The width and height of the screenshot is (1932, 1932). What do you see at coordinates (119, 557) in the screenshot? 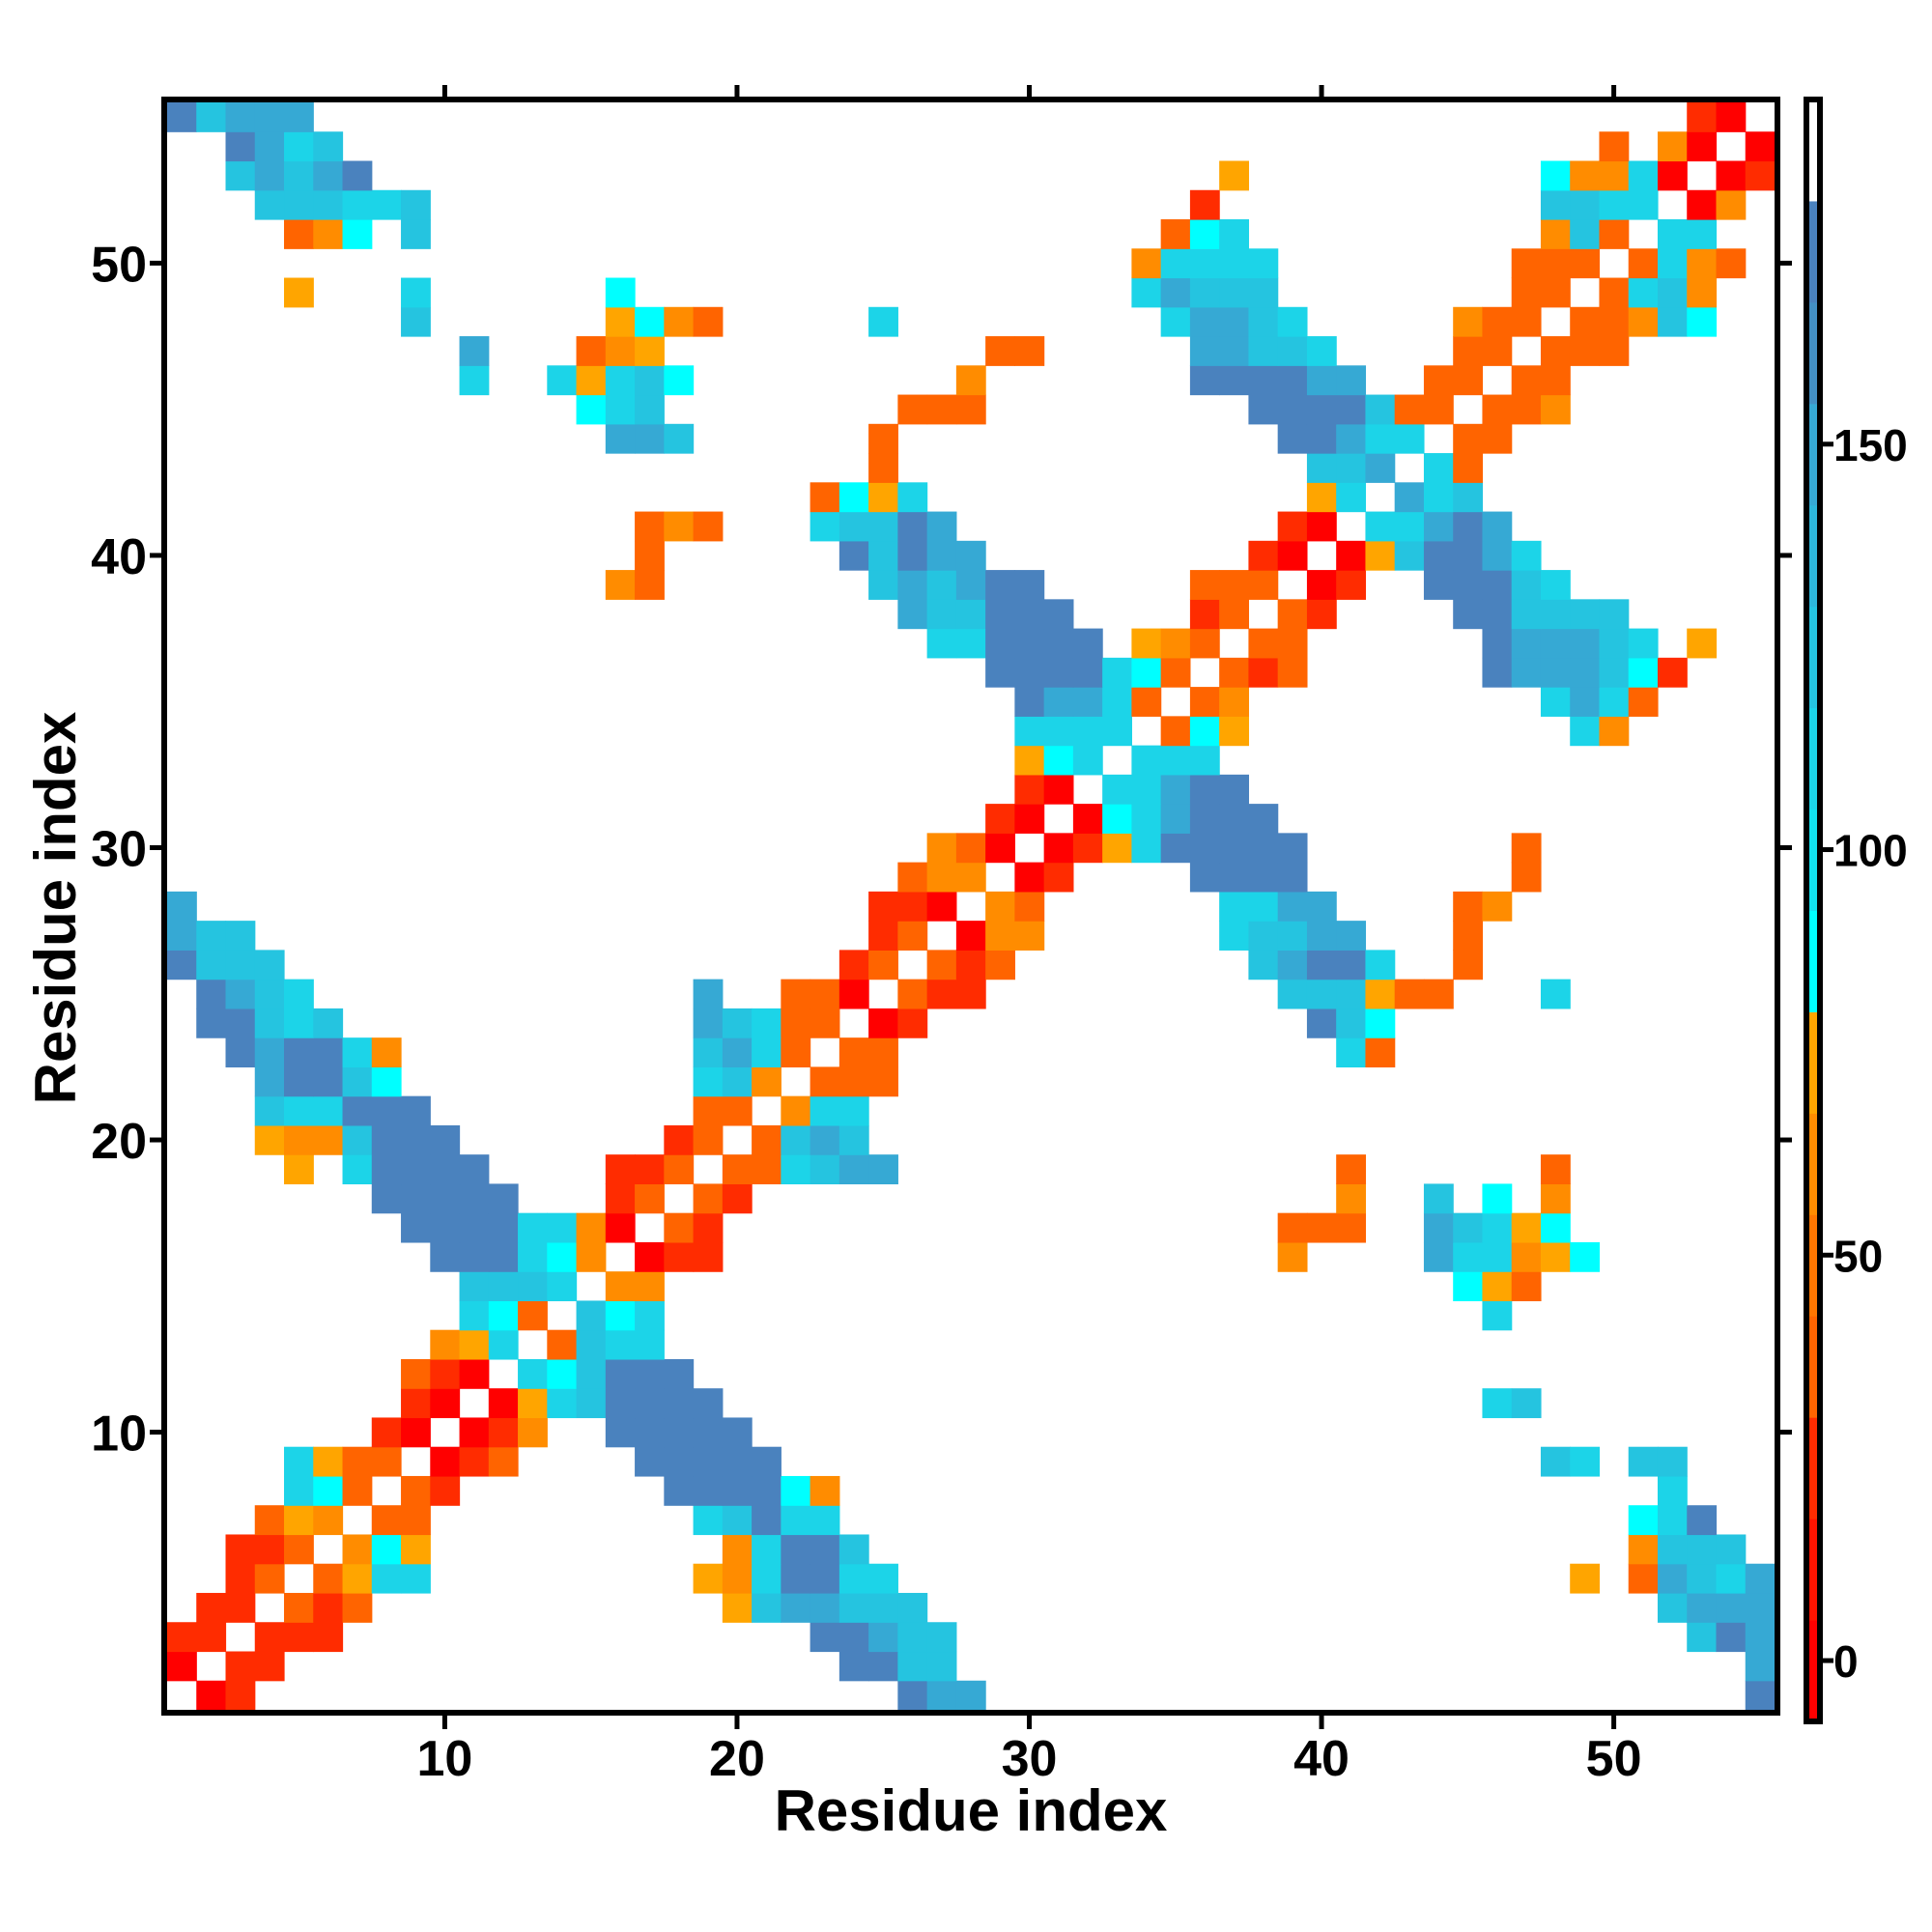
I see `y-tick-label: 40` at bounding box center [119, 557].